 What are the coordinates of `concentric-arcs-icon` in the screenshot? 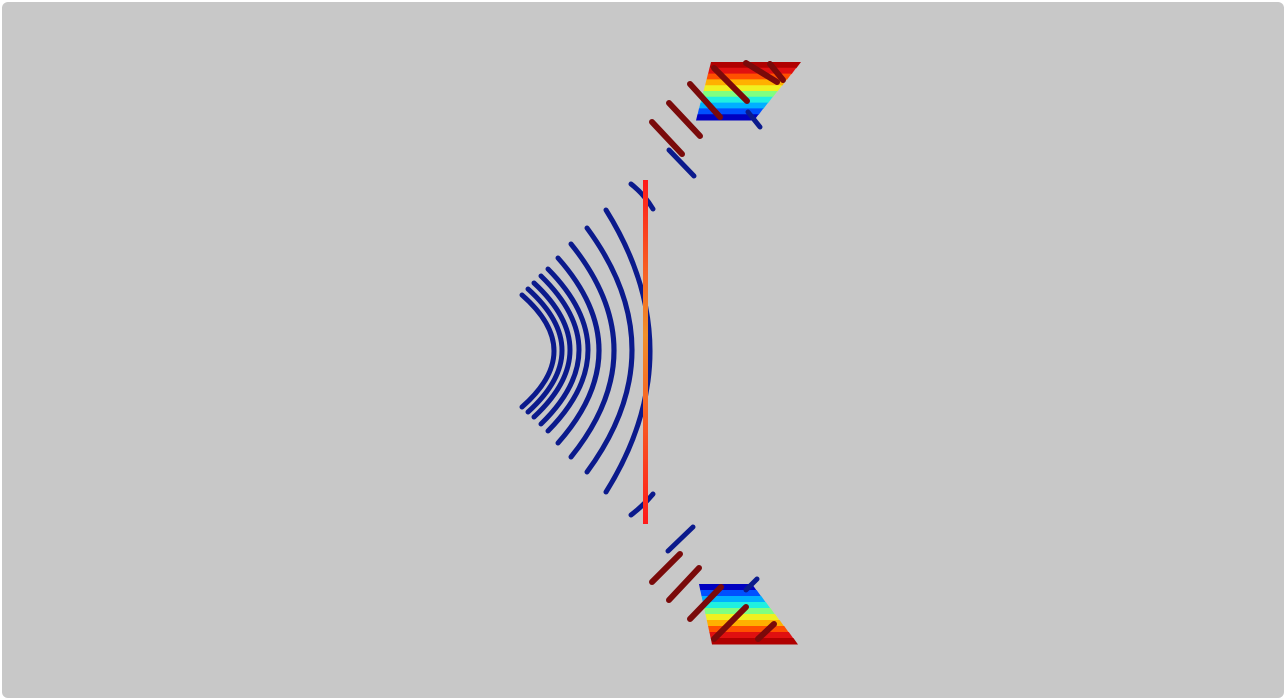 It's located at (586, 351).